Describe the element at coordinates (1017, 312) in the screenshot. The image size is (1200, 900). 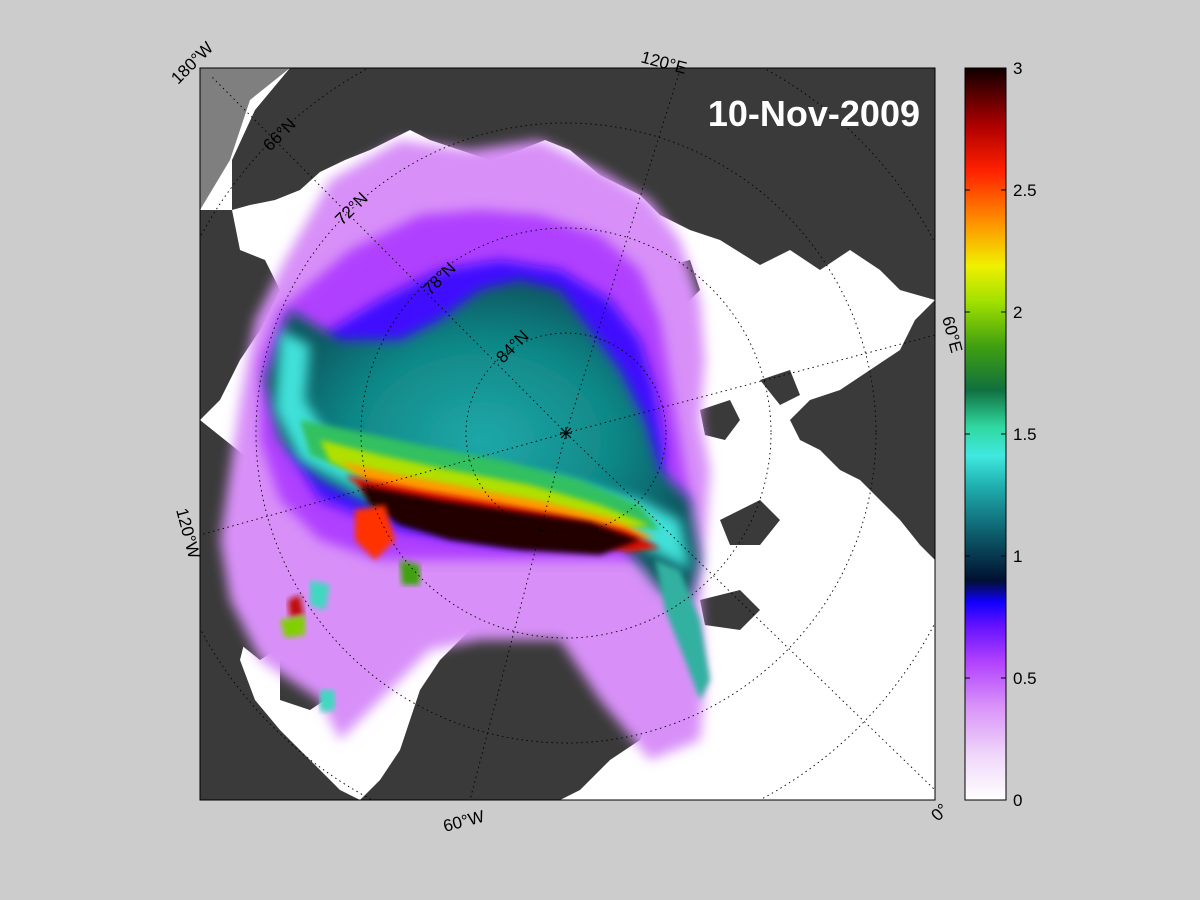
I see `colorbar-tick-label: 2` at that location.